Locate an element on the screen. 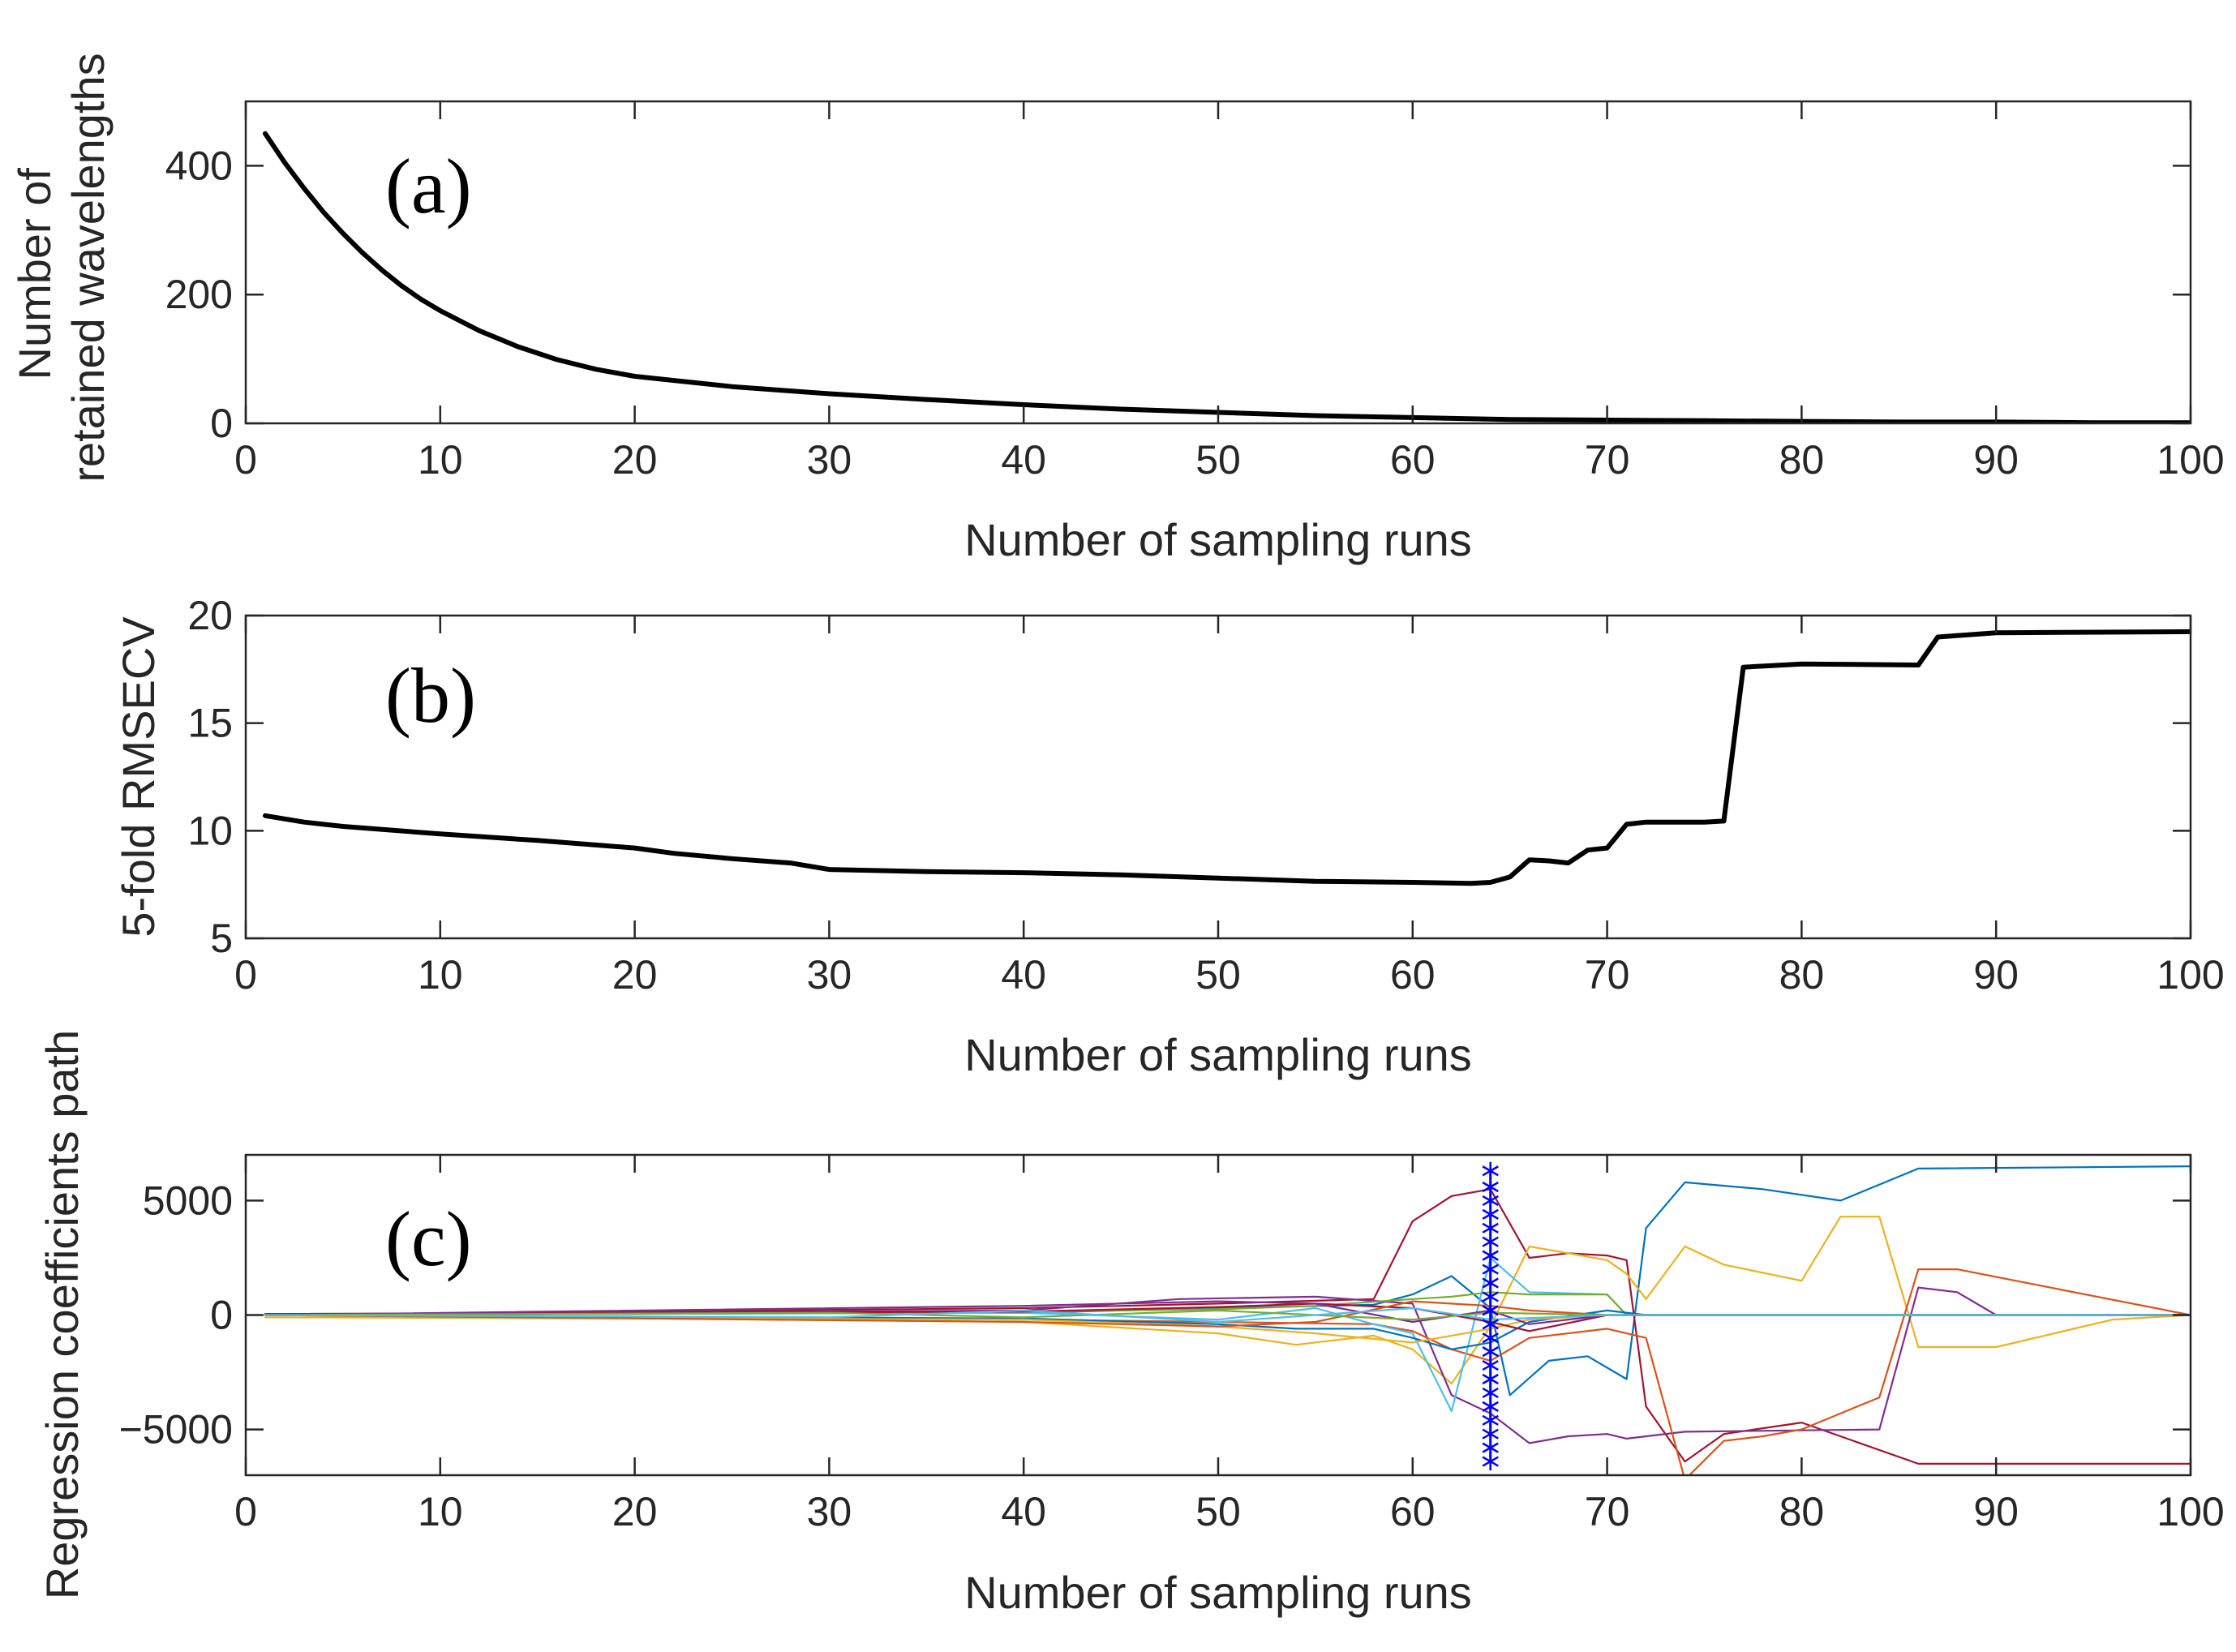 This screenshot has height=1652, width=2236. series-line-c11 is located at coordinates (1228, 1313).